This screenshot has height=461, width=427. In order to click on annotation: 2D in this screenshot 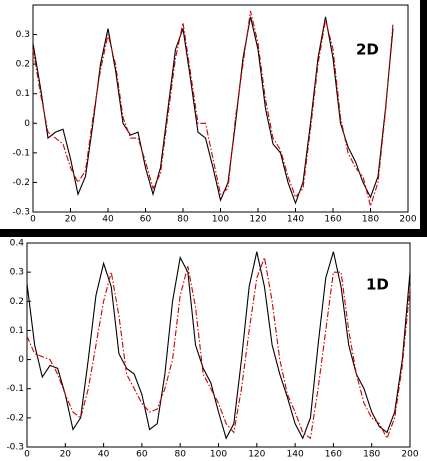, I will do `click(367, 50)`.